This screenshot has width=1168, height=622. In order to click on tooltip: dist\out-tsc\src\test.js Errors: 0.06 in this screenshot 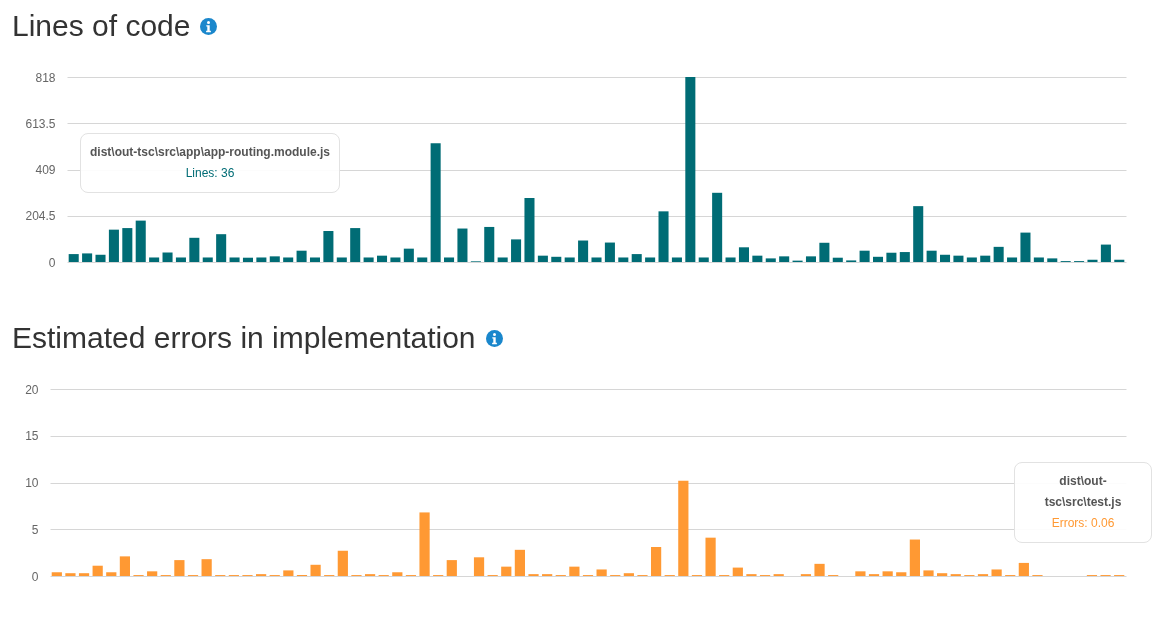, I will do `click(1083, 502)`.